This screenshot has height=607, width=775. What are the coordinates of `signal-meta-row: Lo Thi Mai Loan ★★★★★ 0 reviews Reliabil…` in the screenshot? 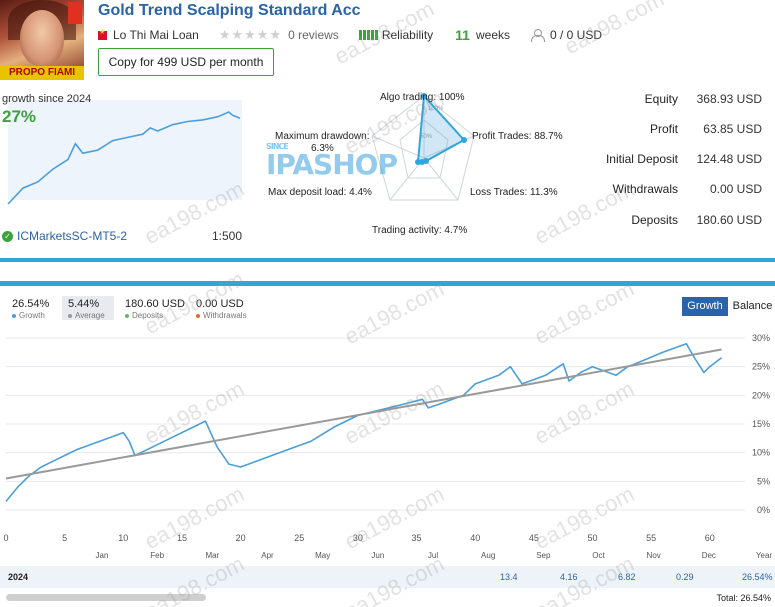 It's located at (350, 35).